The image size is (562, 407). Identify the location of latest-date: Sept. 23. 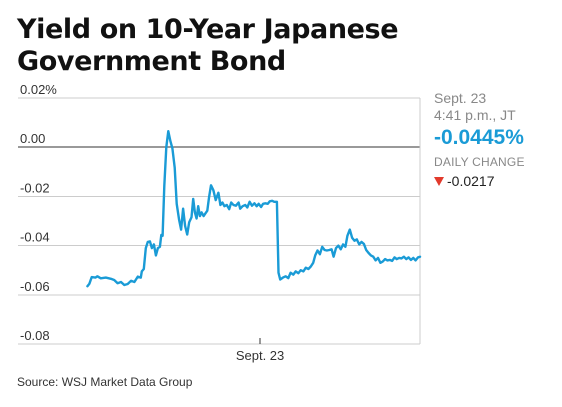
(460, 98).